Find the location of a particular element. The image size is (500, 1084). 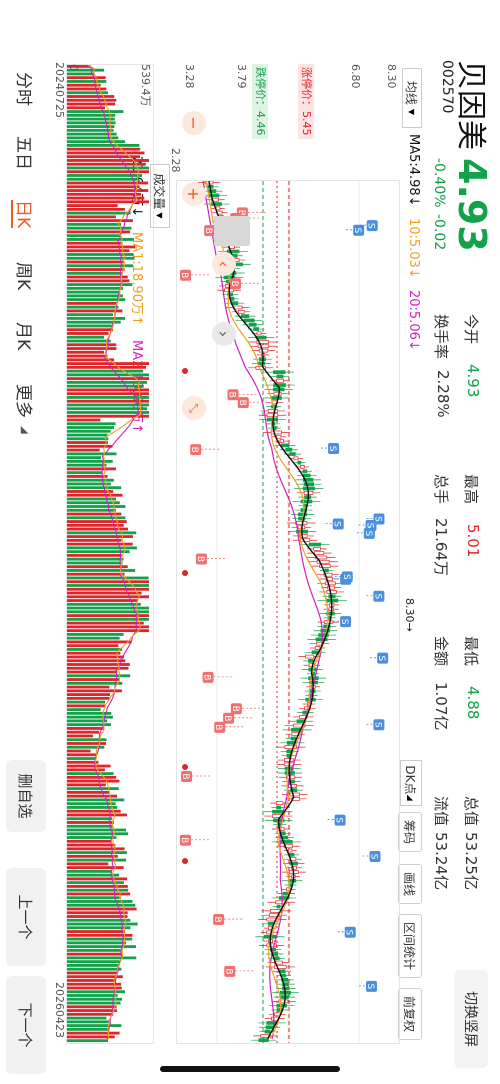

next-button: 下一个 is located at coordinates (26, 1025).